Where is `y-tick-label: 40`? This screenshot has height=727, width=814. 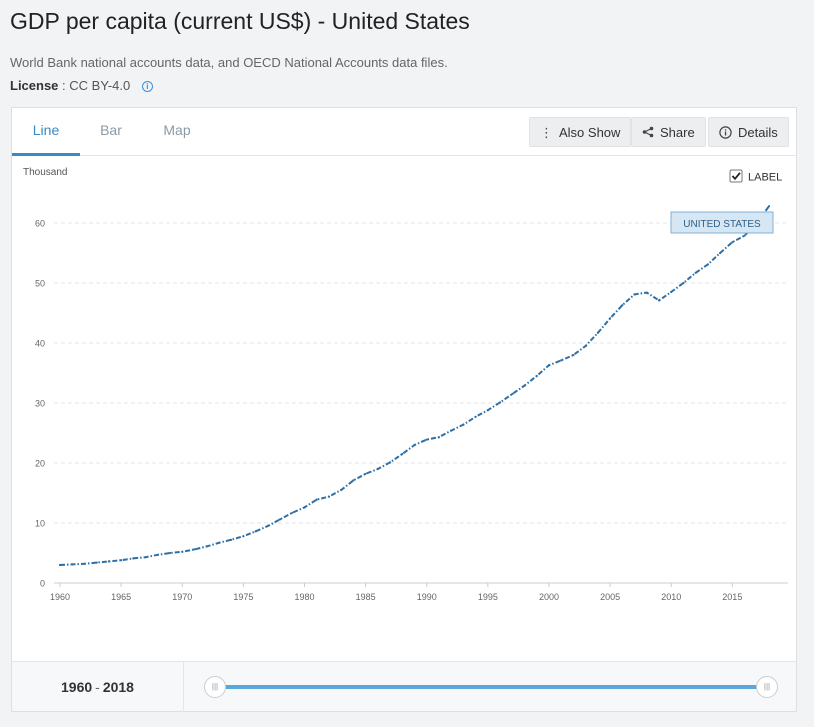 y-tick-label: 40 is located at coordinates (40, 344).